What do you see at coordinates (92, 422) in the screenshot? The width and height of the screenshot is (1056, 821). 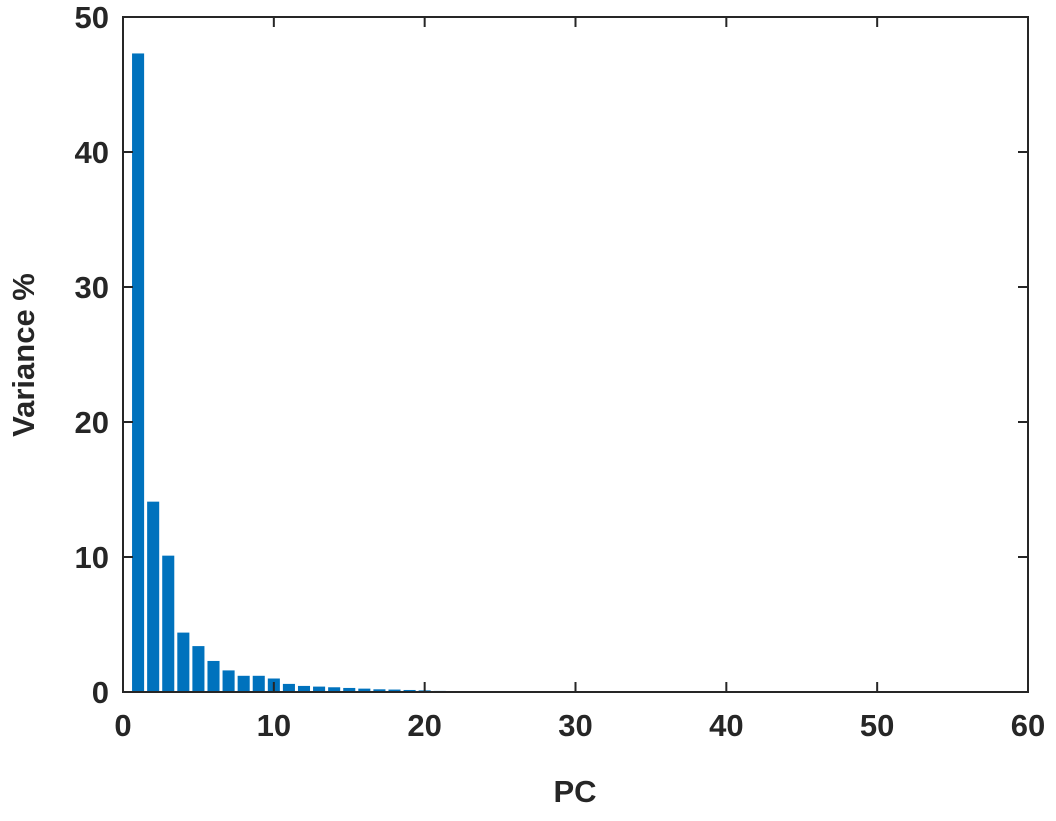 I see `y-tick-label: 20` at bounding box center [92, 422].